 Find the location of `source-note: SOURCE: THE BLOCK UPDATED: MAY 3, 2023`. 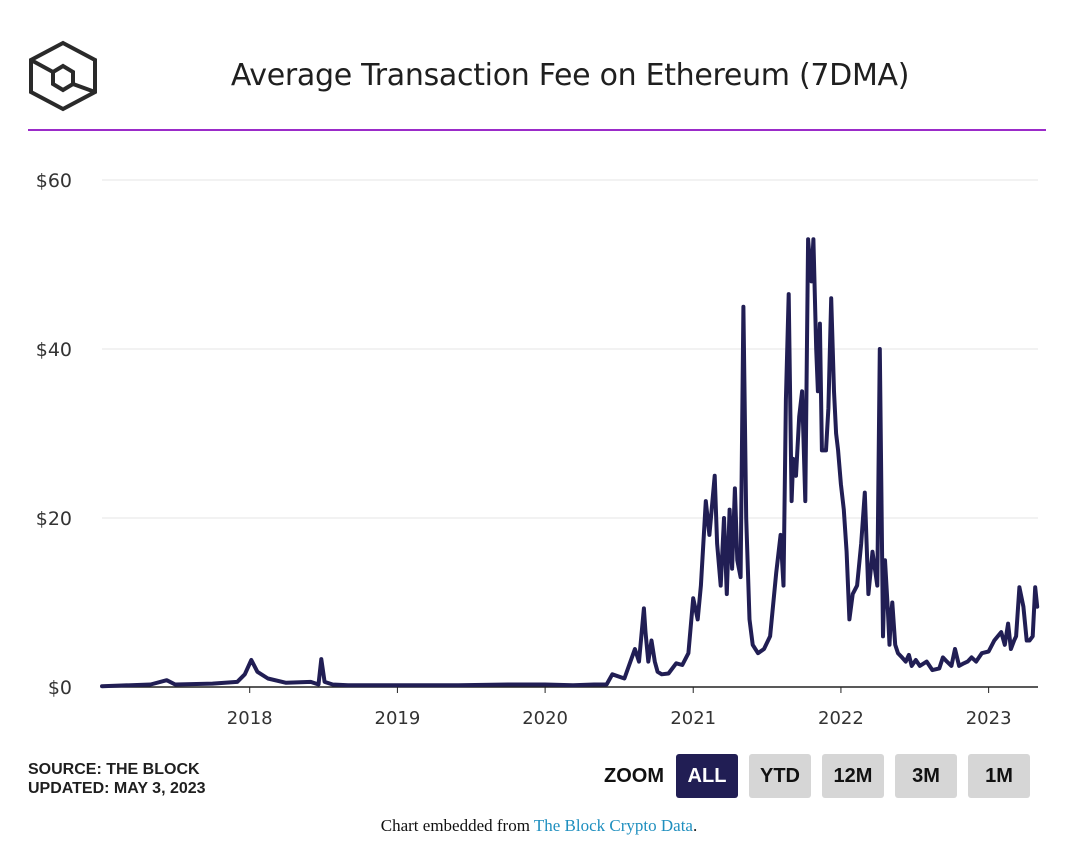

source-note: SOURCE: THE BLOCK UPDATED: MAY 3, 2023 is located at coordinates (117, 779).